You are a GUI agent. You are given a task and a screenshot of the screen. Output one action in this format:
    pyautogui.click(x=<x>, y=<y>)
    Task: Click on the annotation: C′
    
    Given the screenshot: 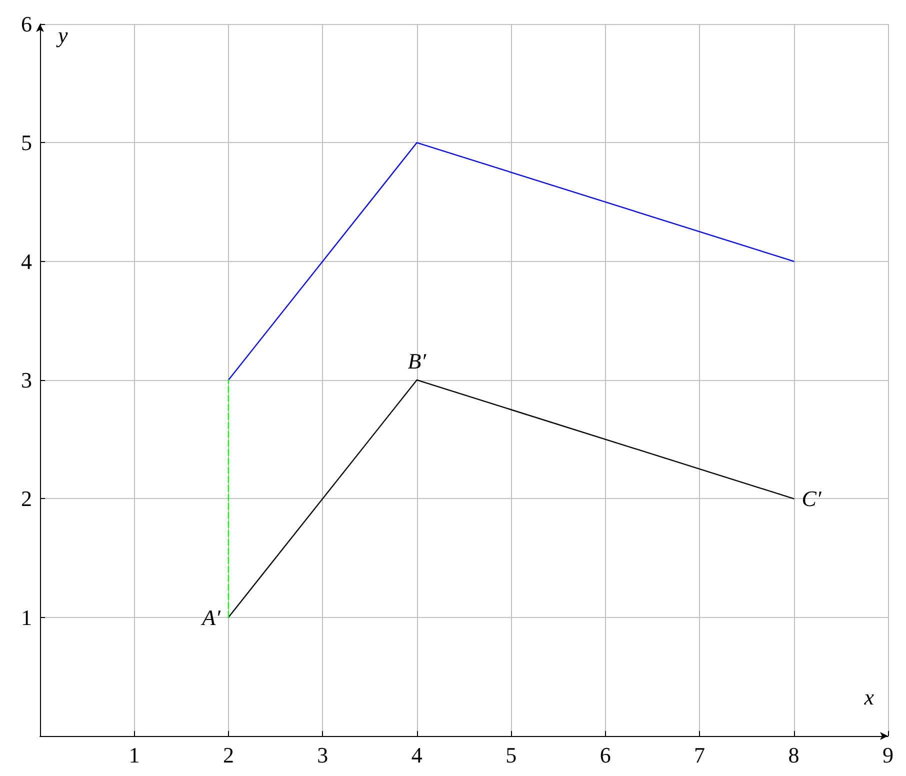 What is the action you would take?
    pyautogui.click(x=812, y=499)
    